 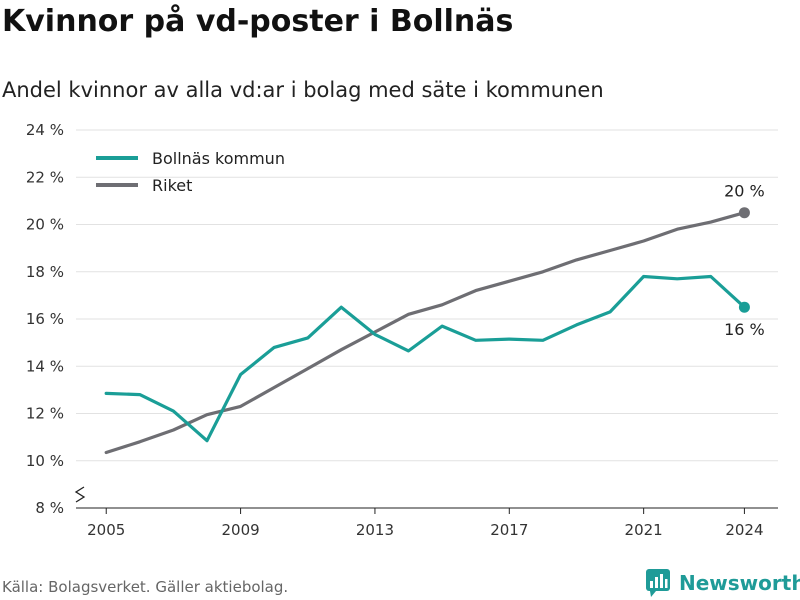 I want to click on x-tick-label: 2021, so click(x=644, y=530).